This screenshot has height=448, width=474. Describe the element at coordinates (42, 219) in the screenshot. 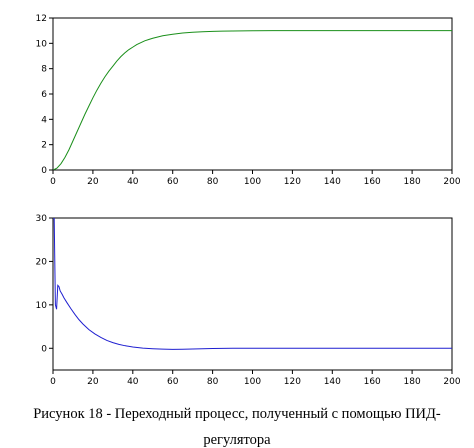

I see `y-tick-label: 30` at that location.